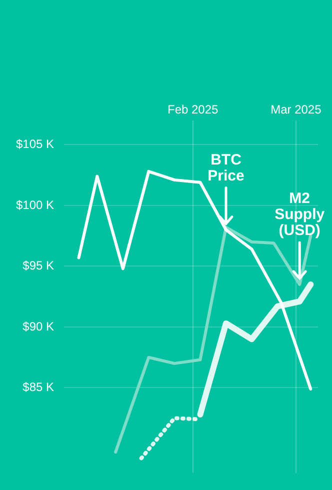  What do you see at coordinates (35, 205) in the screenshot?
I see `y-tick-label: $100 K` at bounding box center [35, 205].